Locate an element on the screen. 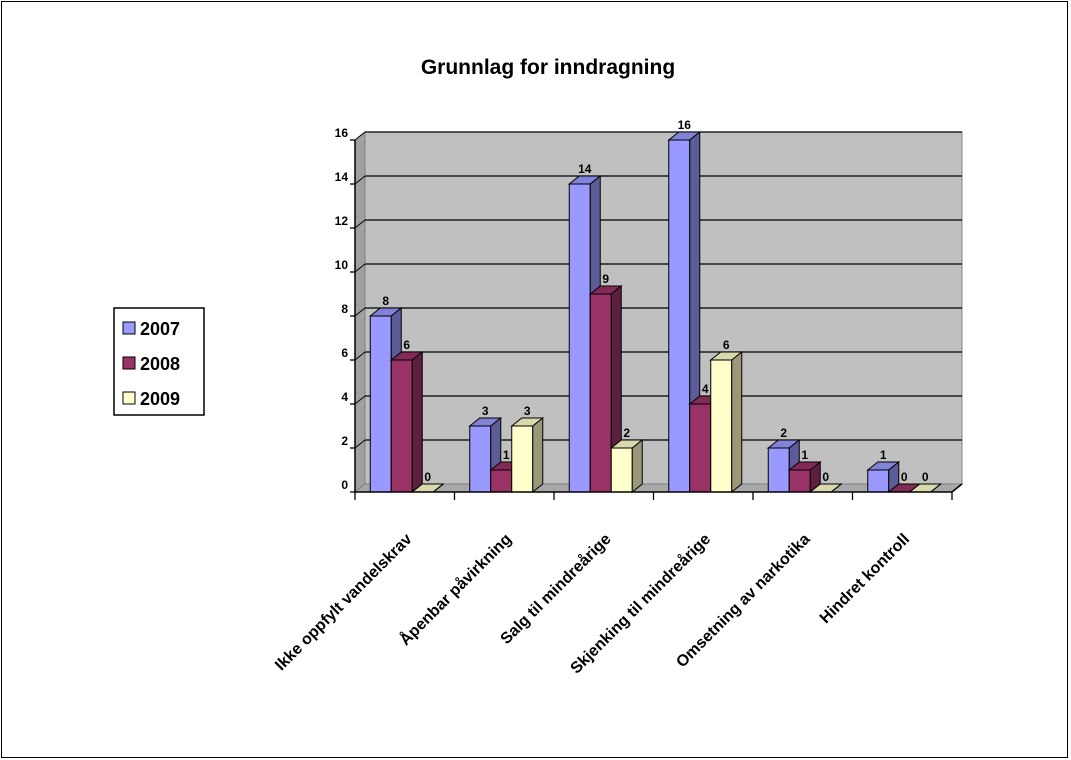 The width and height of the screenshot is (1071, 760). x-tick-label: Salg til mindreårige is located at coordinates (556, 589).